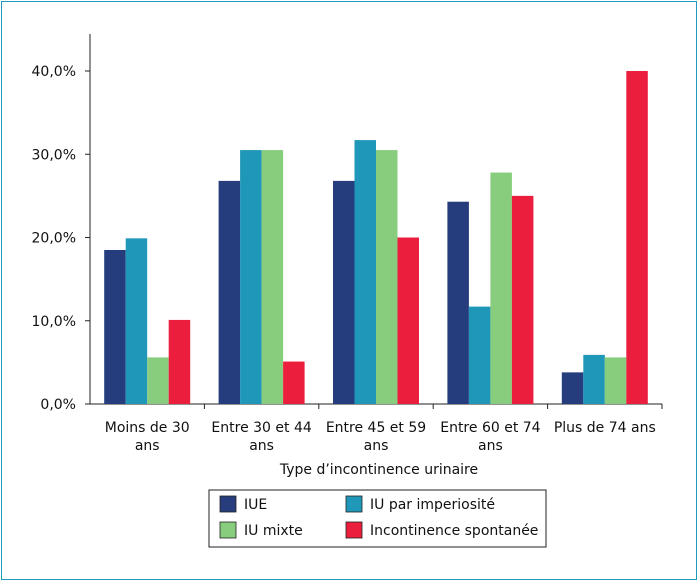  I want to click on y-tick-label: 40,0%, so click(54, 72).